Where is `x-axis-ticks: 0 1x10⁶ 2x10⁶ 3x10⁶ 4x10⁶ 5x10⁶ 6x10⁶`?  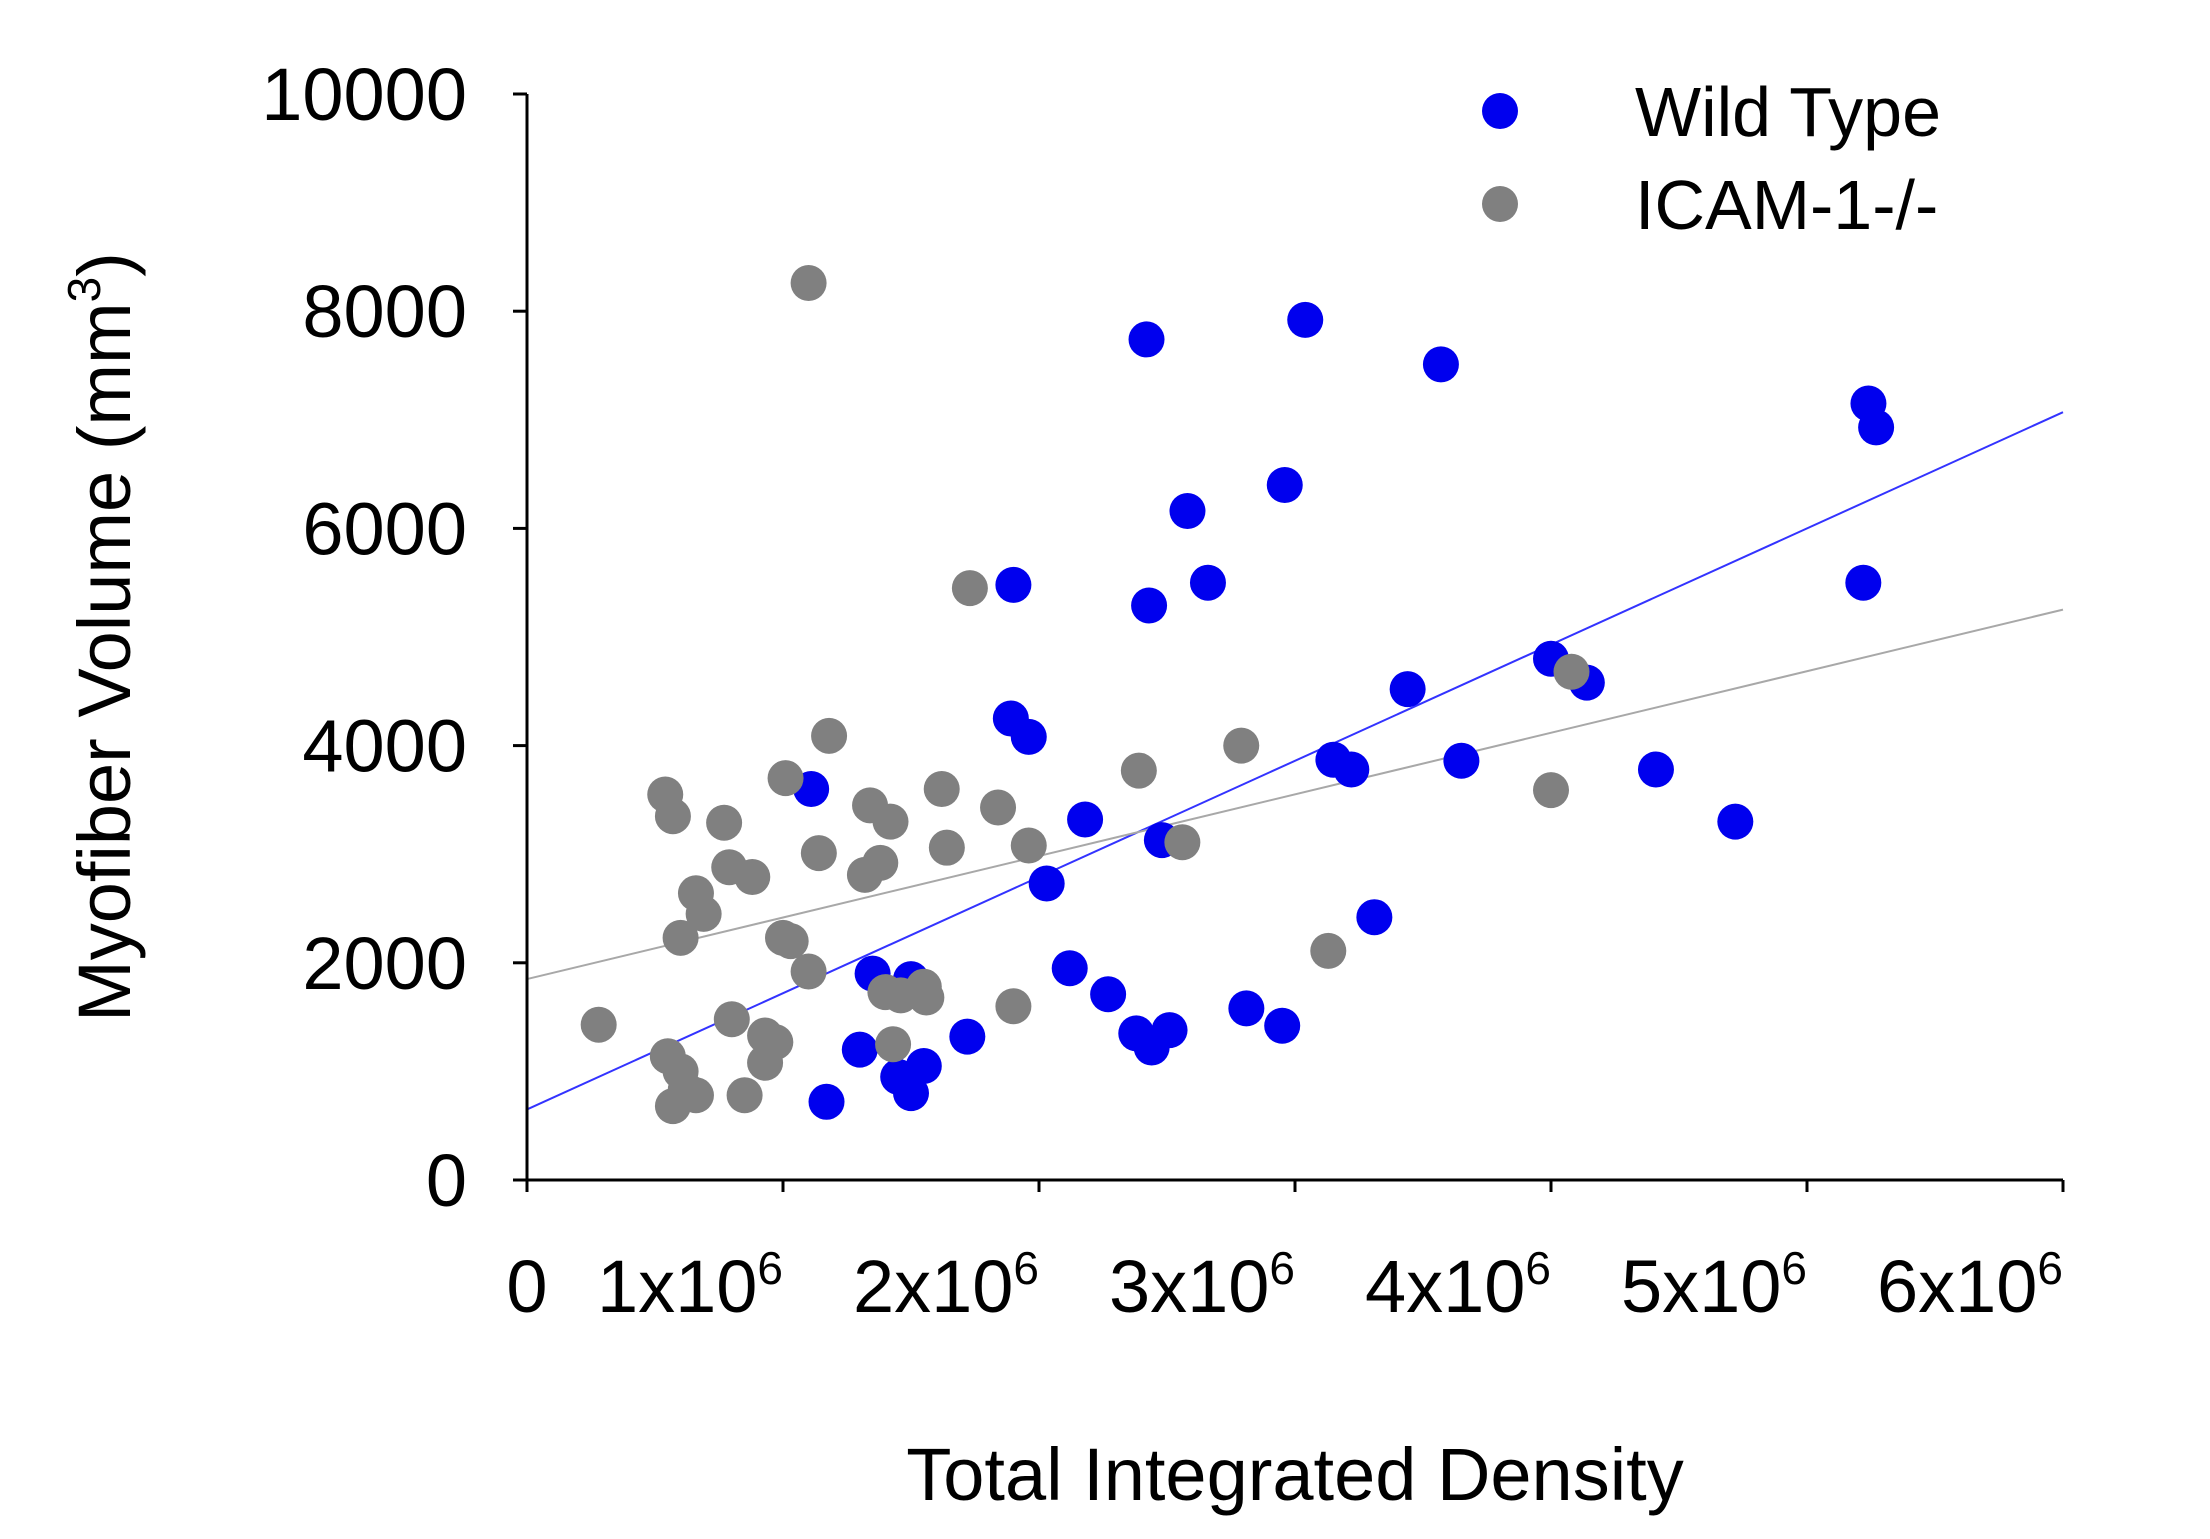 x-axis-ticks: 0 1x10⁶ 2x10⁶ 3x10⁶ 4x10⁶ 5x10⁶ 6x10⁶ is located at coordinates (1285, 1254).